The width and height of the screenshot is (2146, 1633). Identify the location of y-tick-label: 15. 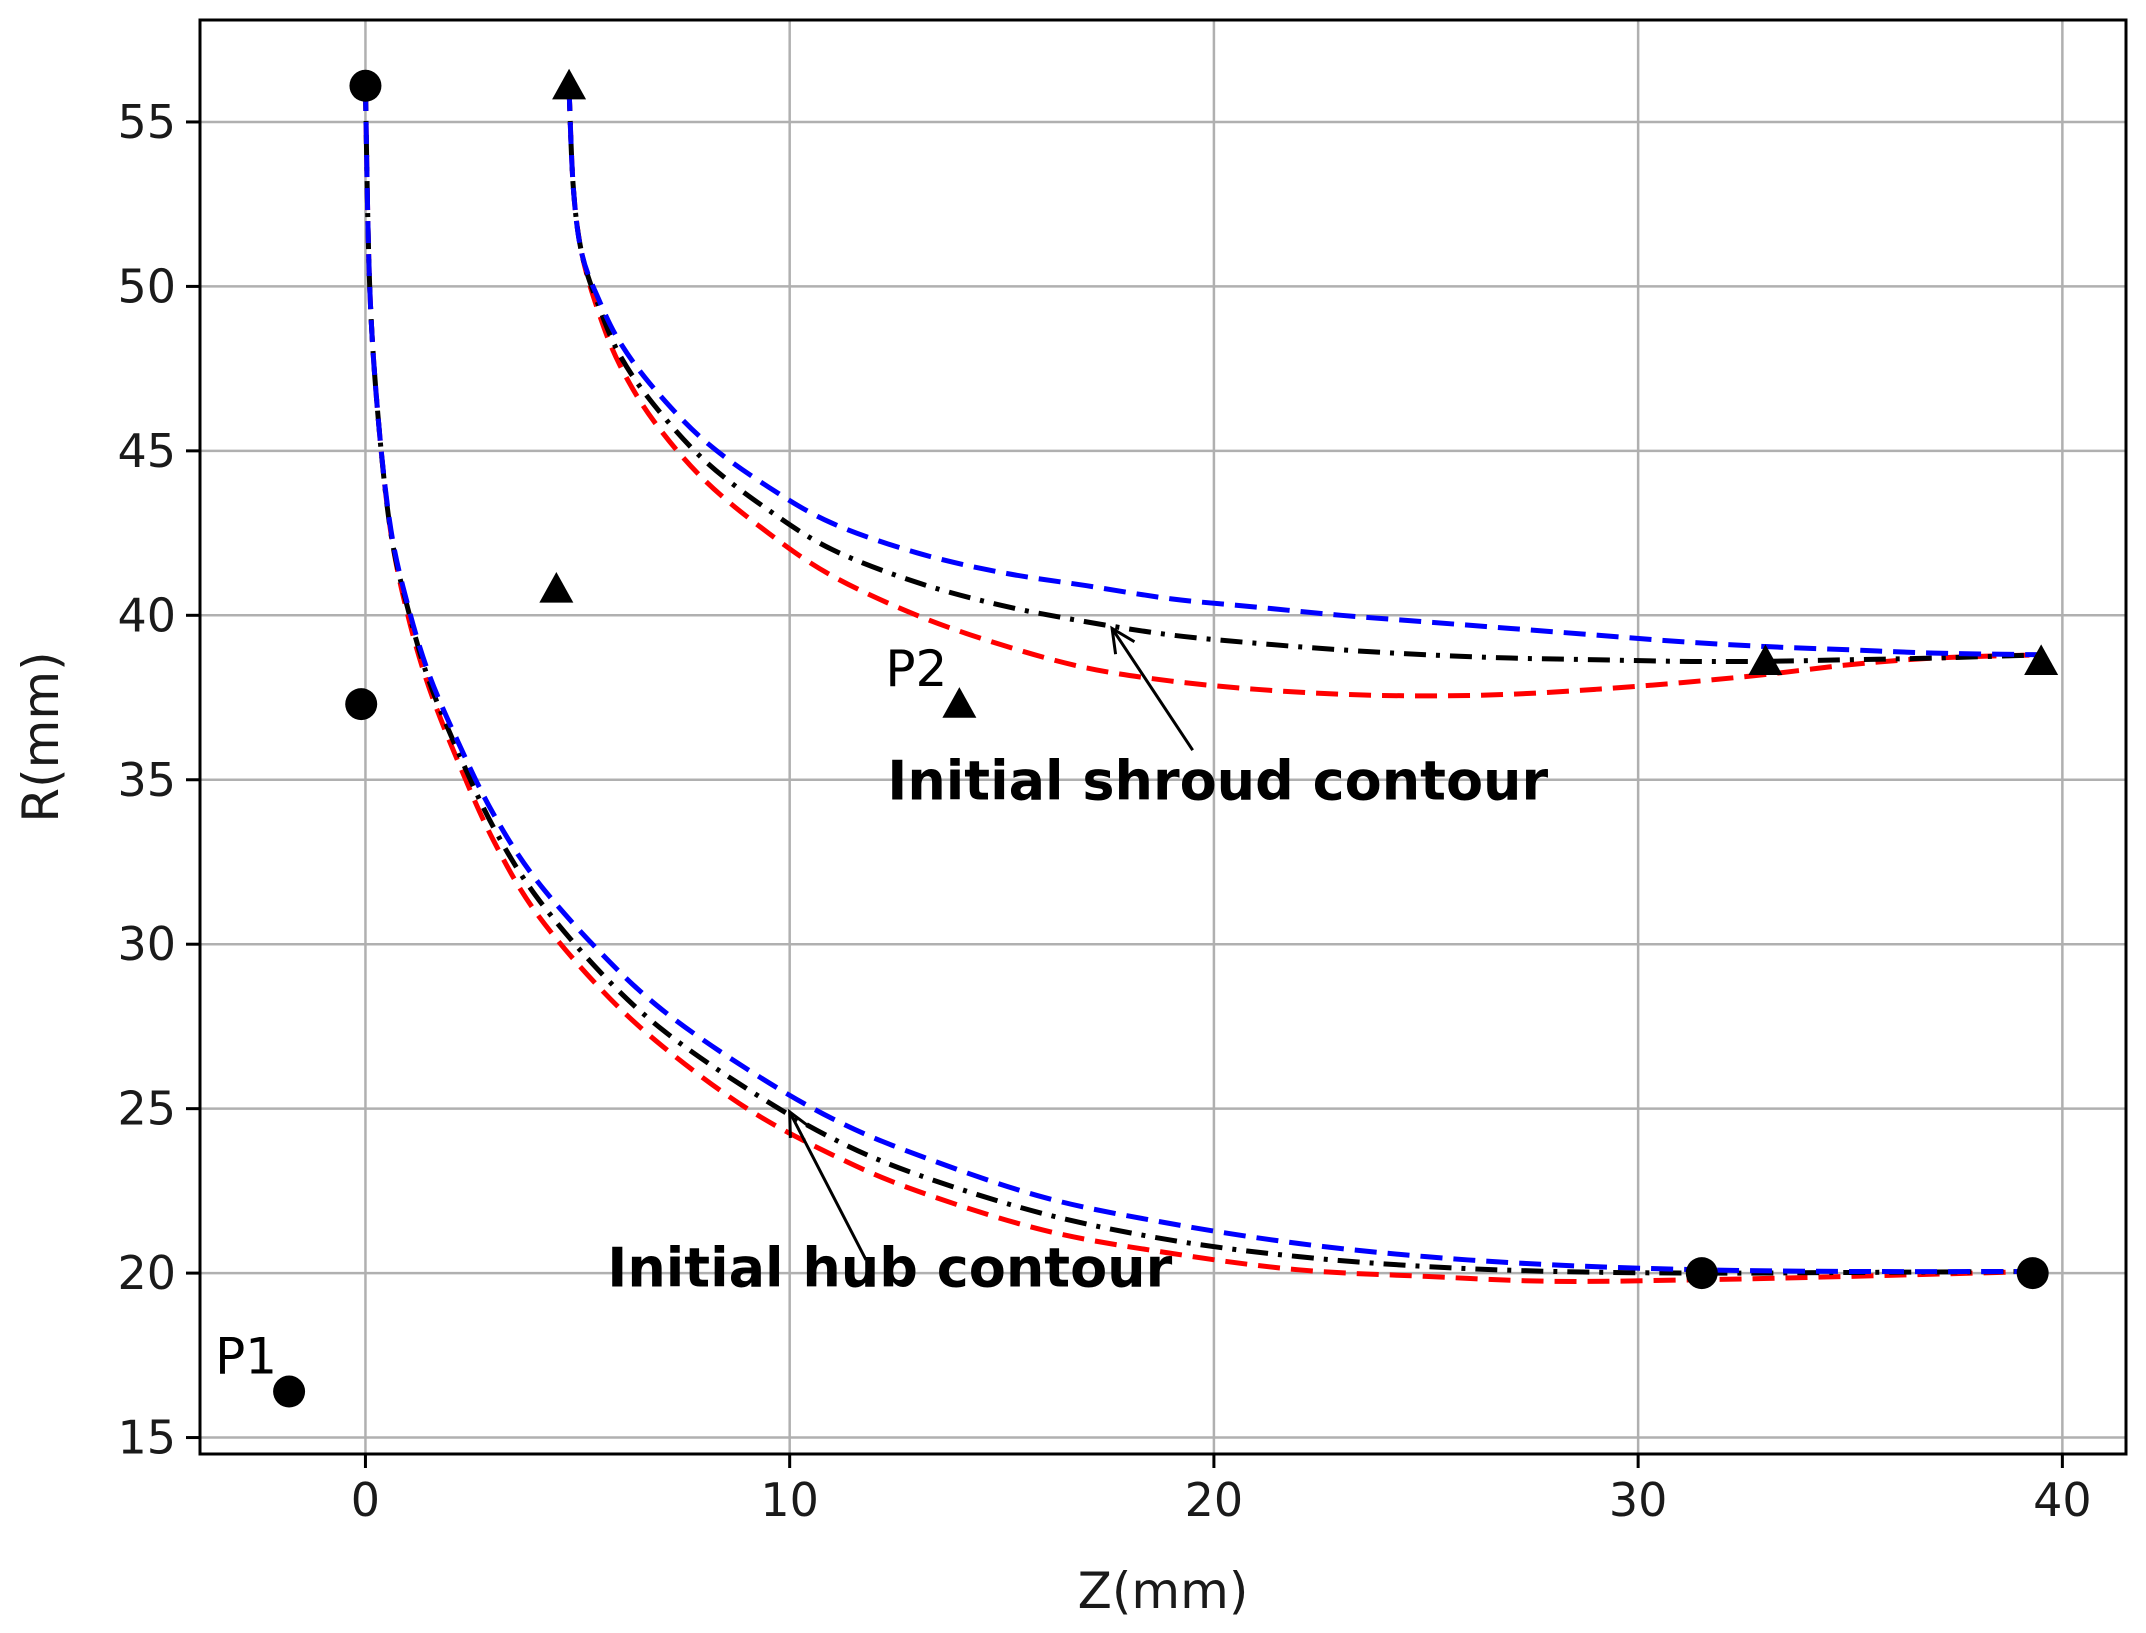
(146, 1438).